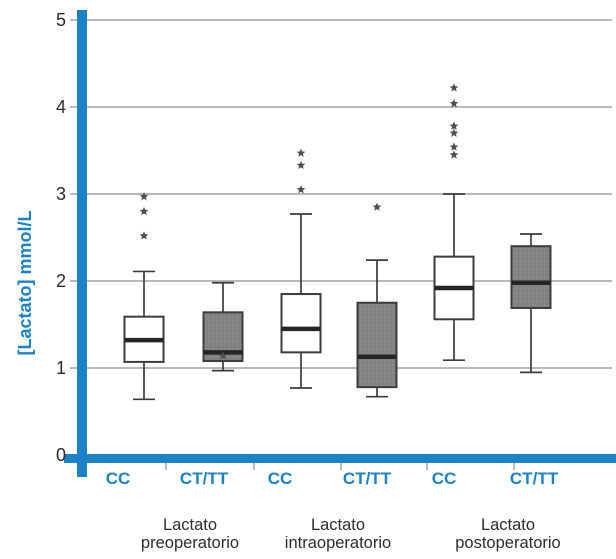 This screenshot has height=559, width=616. Describe the element at coordinates (508, 525) in the screenshot. I see `group-label-line1-3: Lactato` at that location.